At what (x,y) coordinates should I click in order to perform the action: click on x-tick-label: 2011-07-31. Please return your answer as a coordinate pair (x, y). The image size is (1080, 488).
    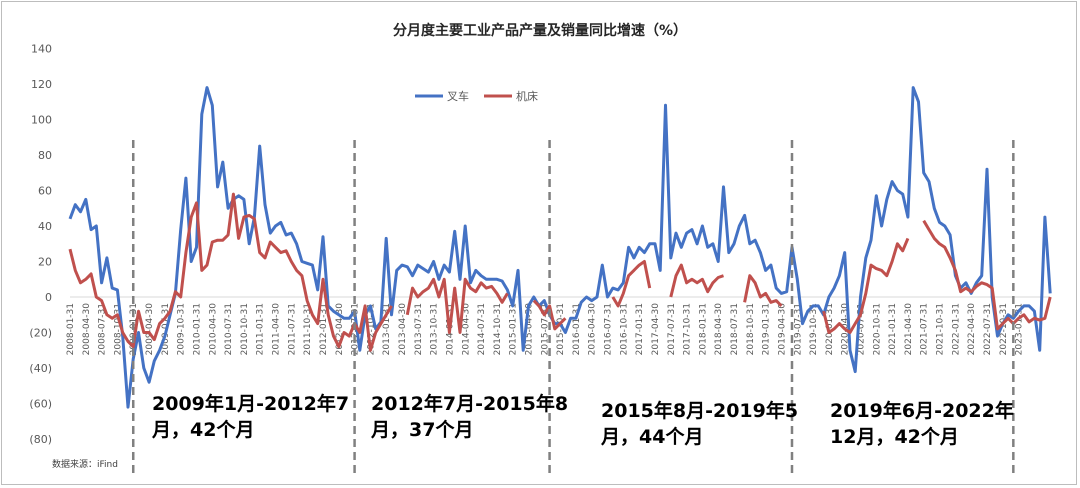
    Looking at the image, I should click on (292, 329).